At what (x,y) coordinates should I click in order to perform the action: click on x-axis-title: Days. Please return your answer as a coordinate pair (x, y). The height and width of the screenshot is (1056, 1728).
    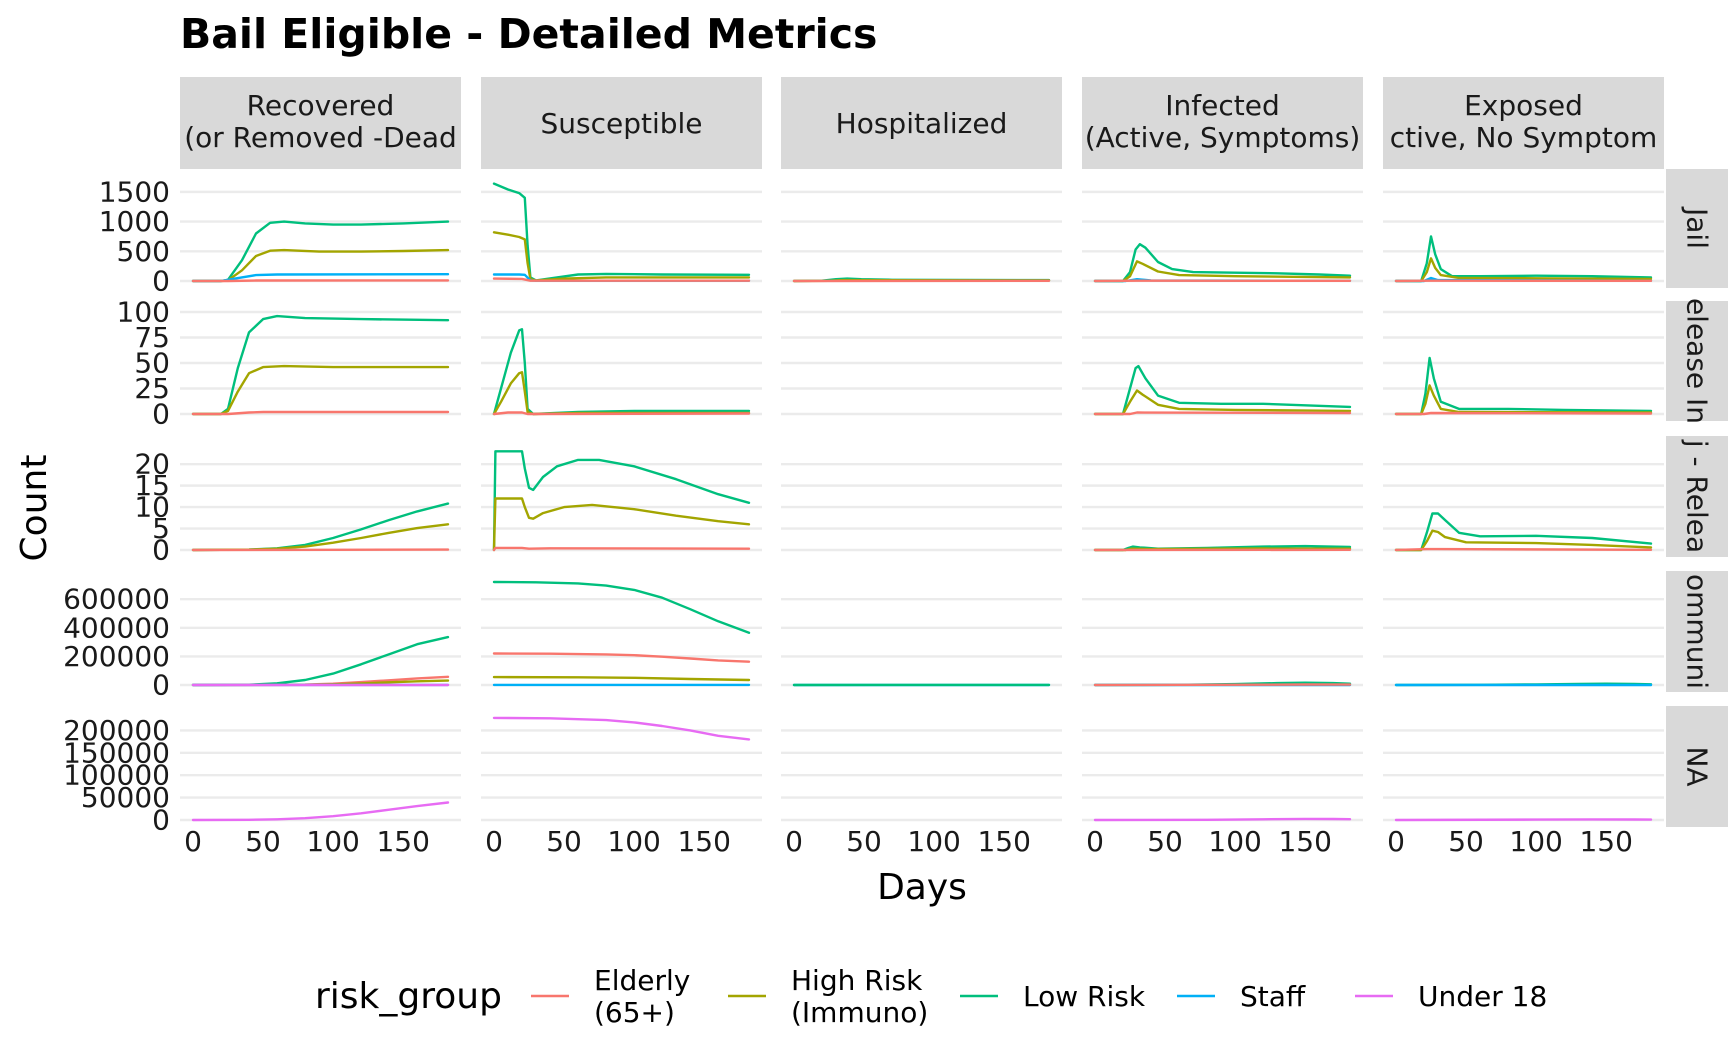
    Looking at the image, I should click on (922, 887).